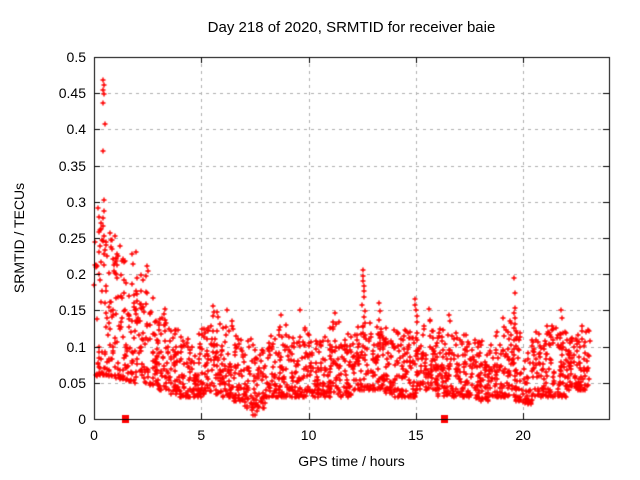 This screenshot has height=480, width=640. I want to click on x-tick-label: 10, so click(308, 435).